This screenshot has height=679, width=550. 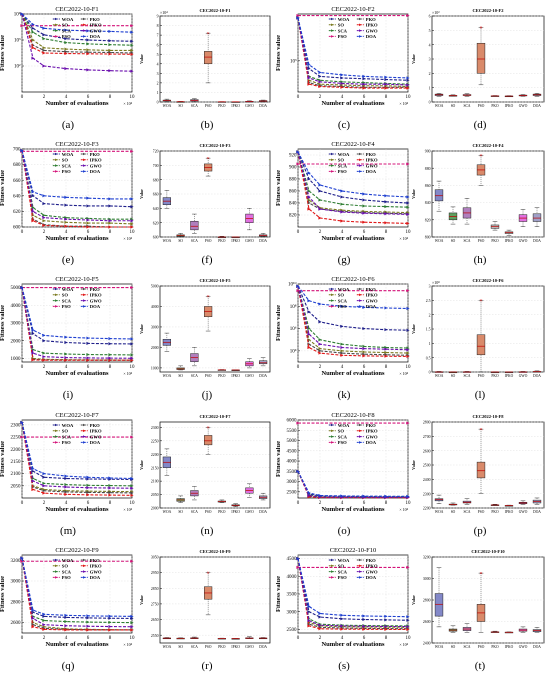 What do you see at coordinates (66, 232) in the screenshot?
I see `x-tick-label: 4` at bounding box center [66, 232].